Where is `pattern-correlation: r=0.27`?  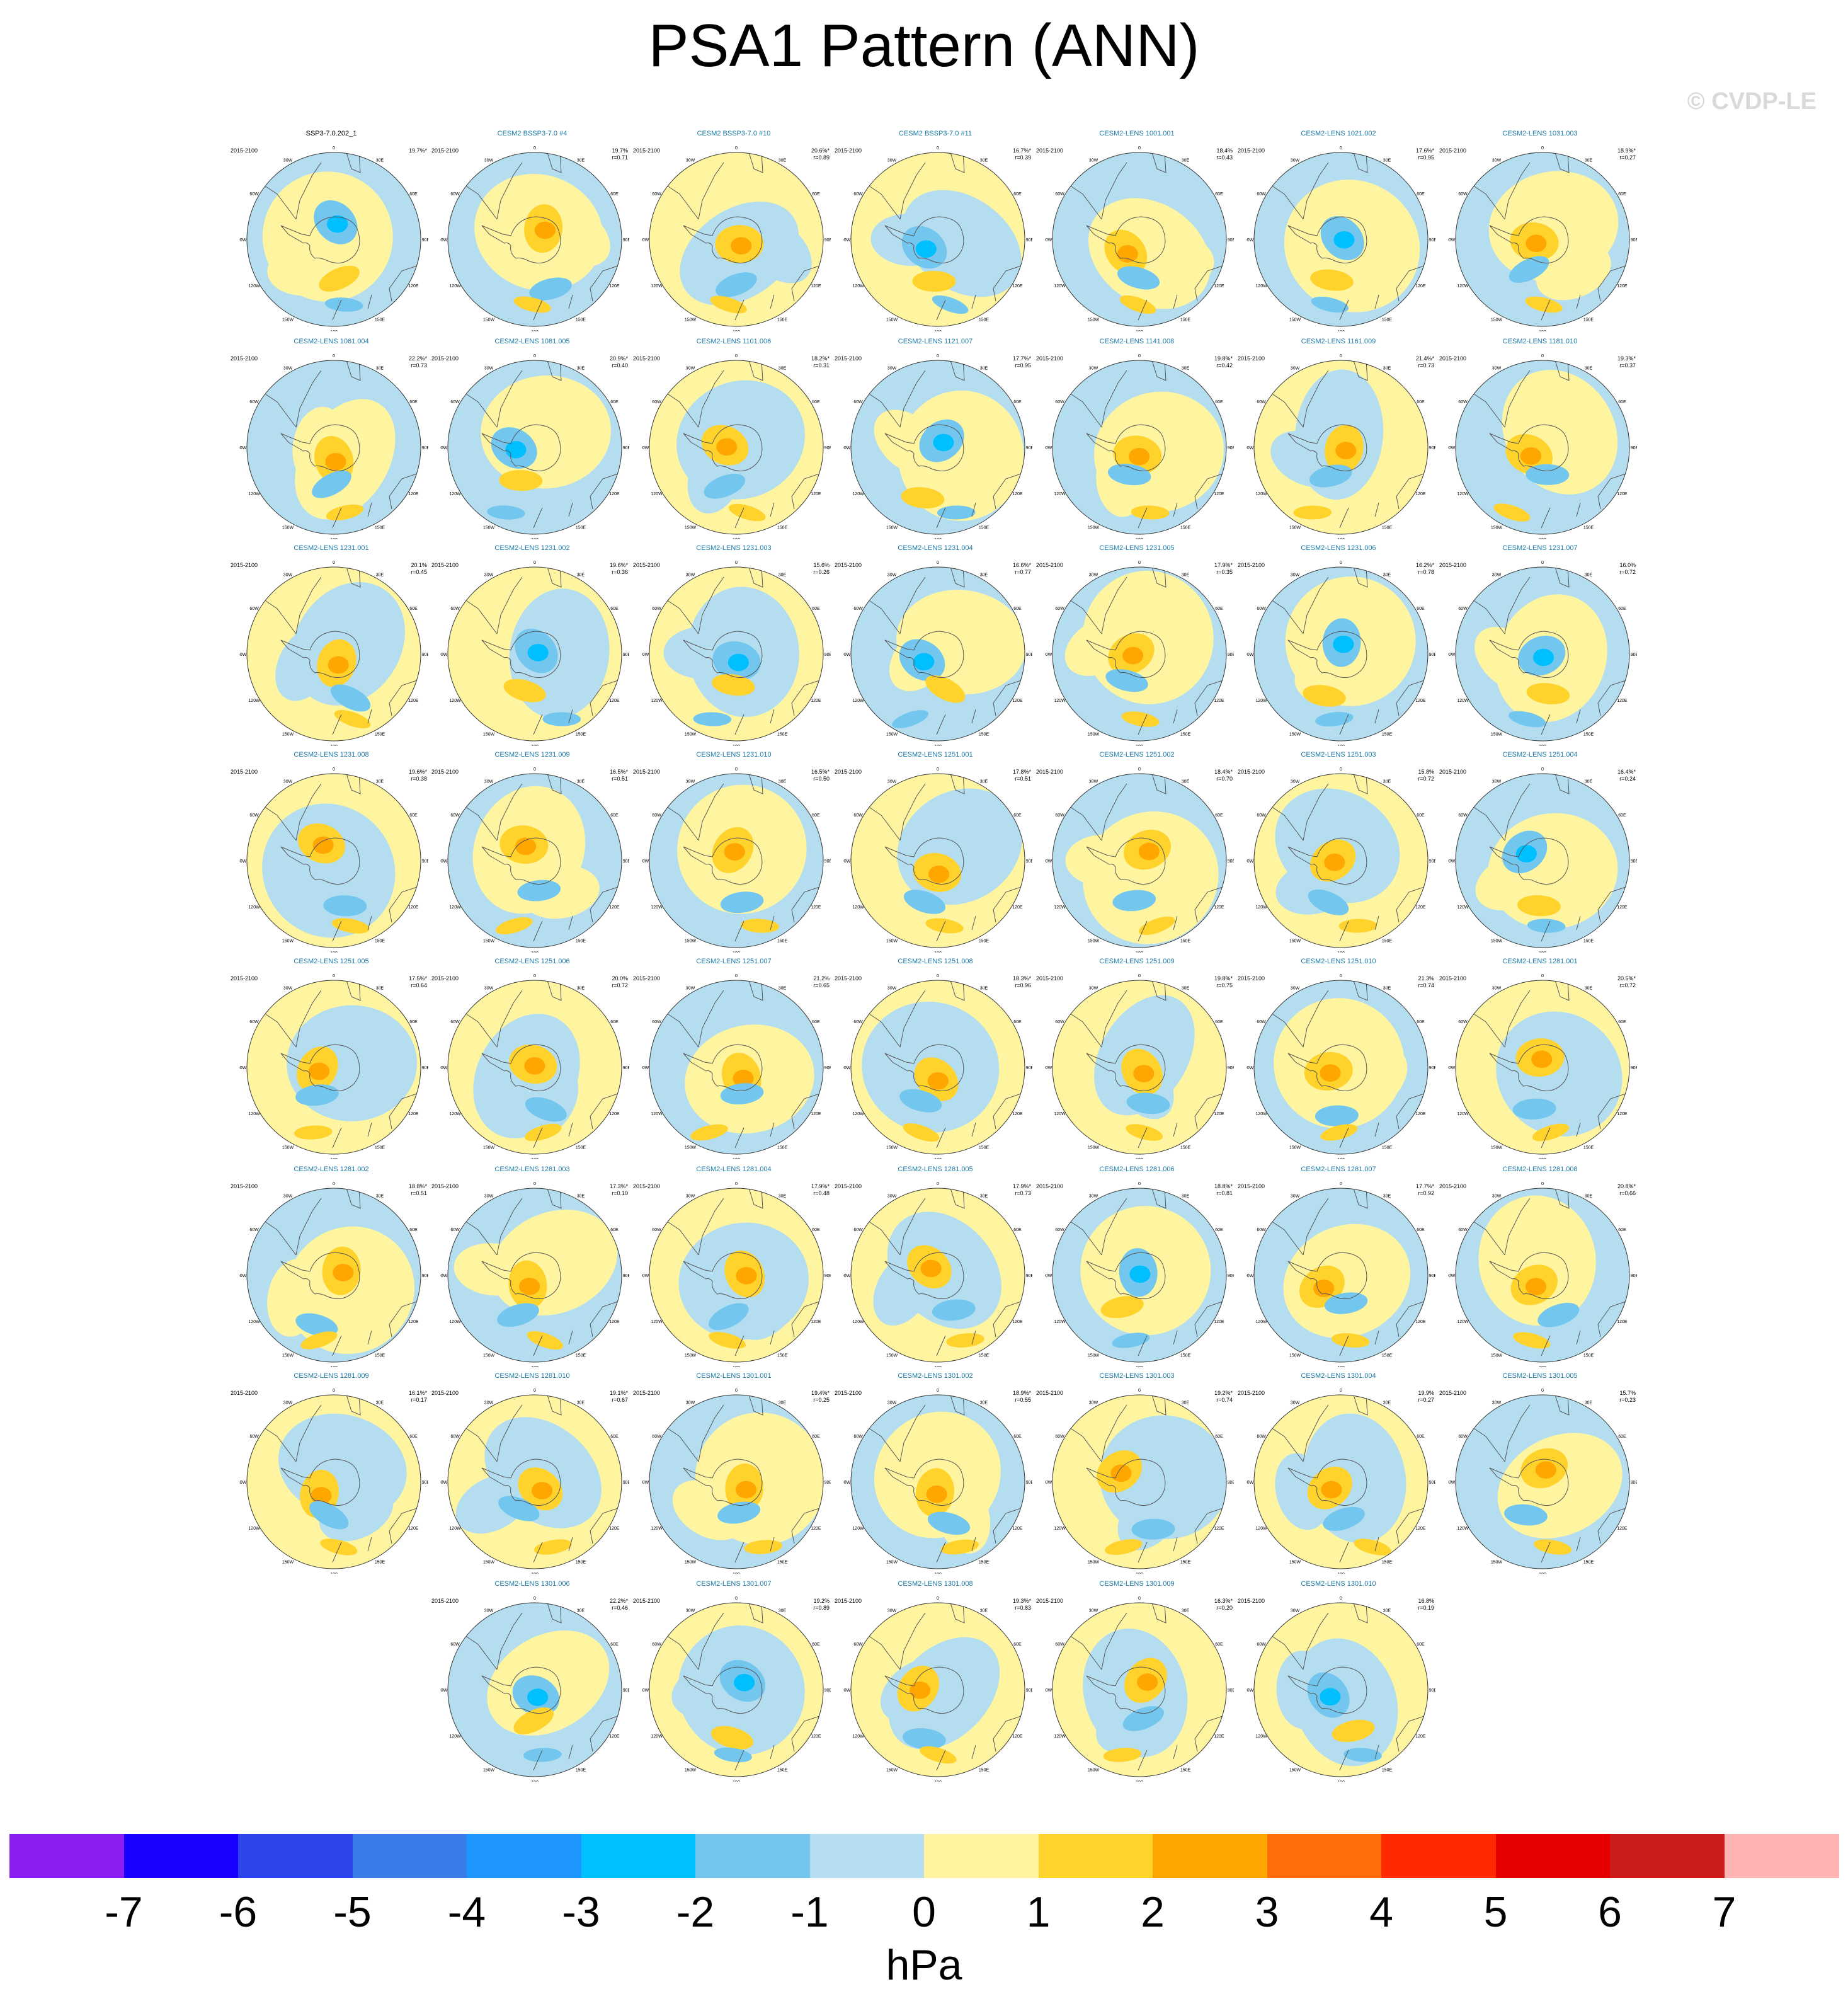 pattern-correlation: r=0.27 is located at coordinates (1627, 157).